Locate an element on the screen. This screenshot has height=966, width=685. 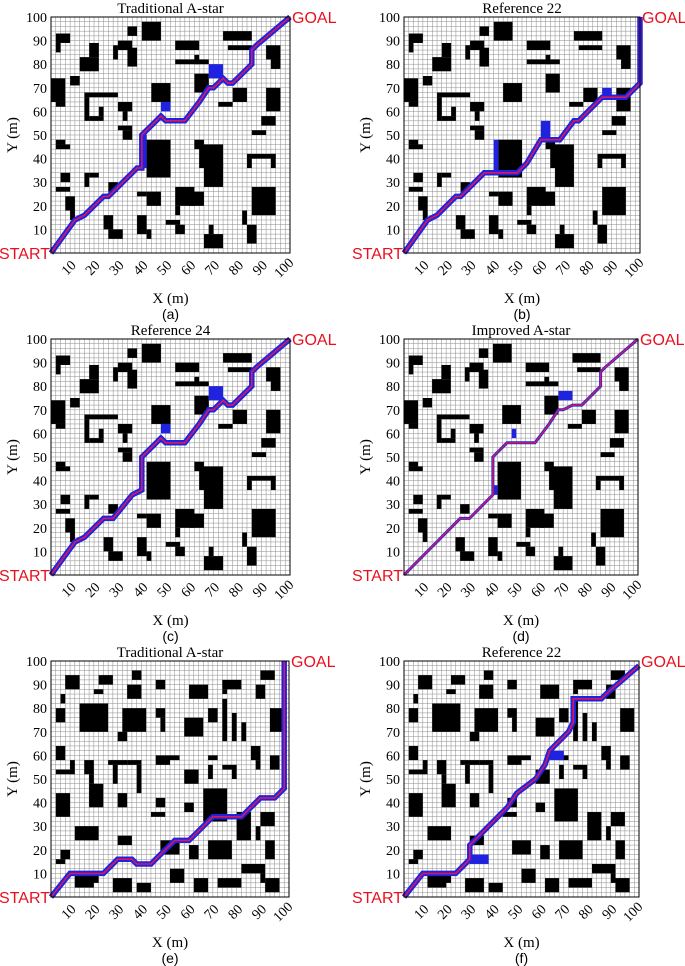
goal-label: GOAL is located at coordinates (662, 340).